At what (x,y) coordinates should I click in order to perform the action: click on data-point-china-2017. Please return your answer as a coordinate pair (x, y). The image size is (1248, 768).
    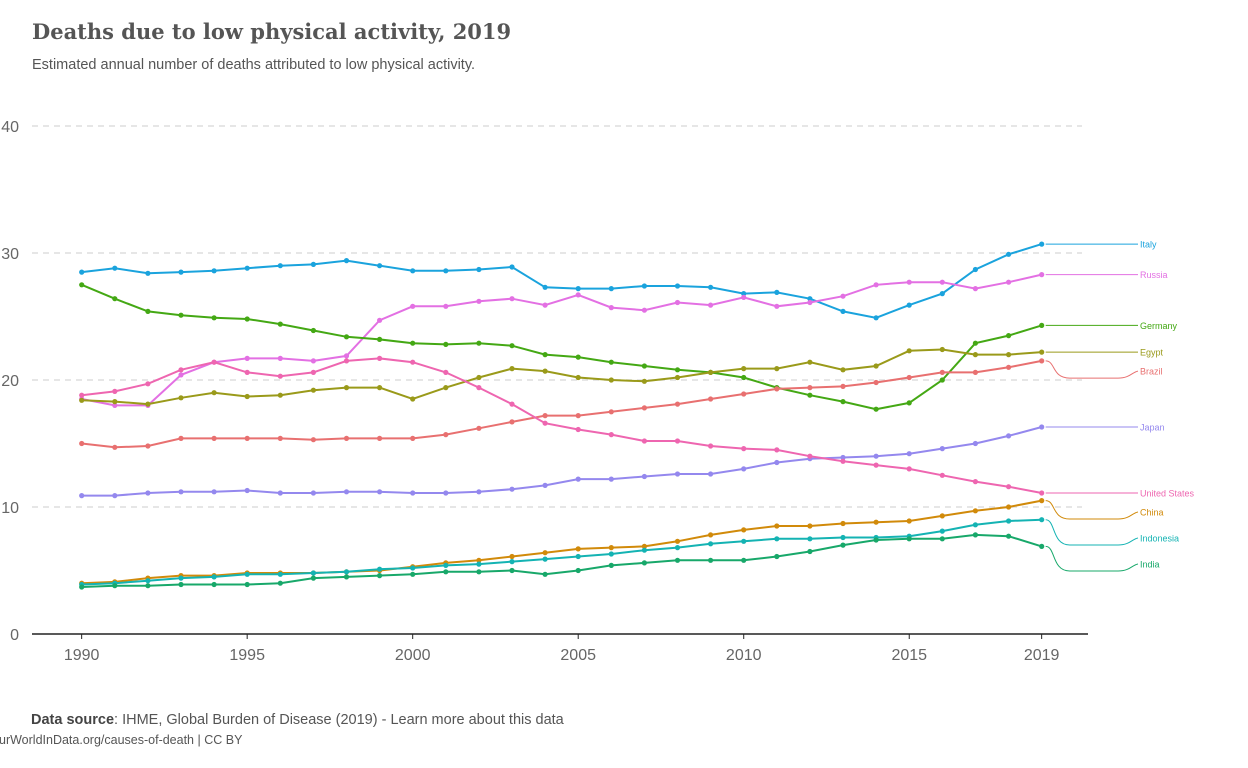
    Looking at the image, I should click on (975, 511).